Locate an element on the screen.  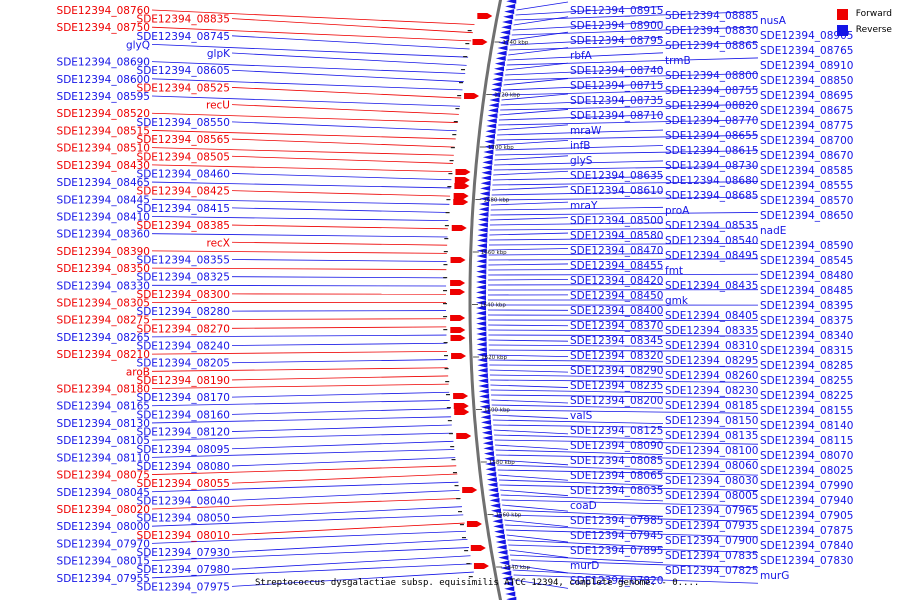
right-gene-label: mraW is located at coordinates (586, 131).